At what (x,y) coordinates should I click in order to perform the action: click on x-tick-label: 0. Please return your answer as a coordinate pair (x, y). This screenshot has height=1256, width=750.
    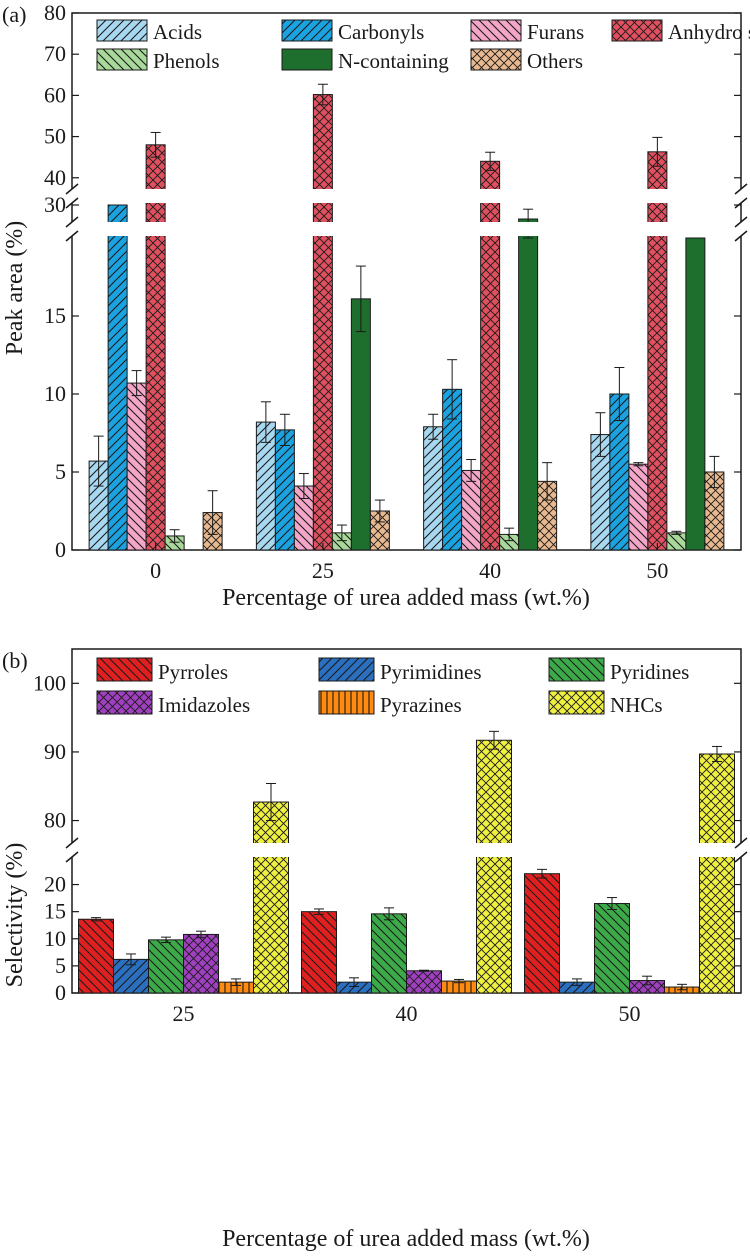
    Looking at the image, I should click on (155, 570).